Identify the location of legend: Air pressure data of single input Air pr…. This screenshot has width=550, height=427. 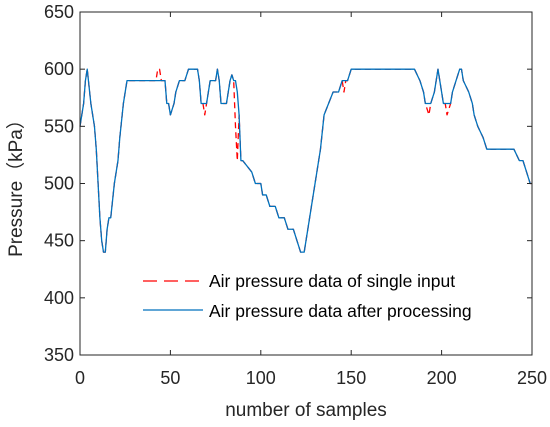
(307, 296).